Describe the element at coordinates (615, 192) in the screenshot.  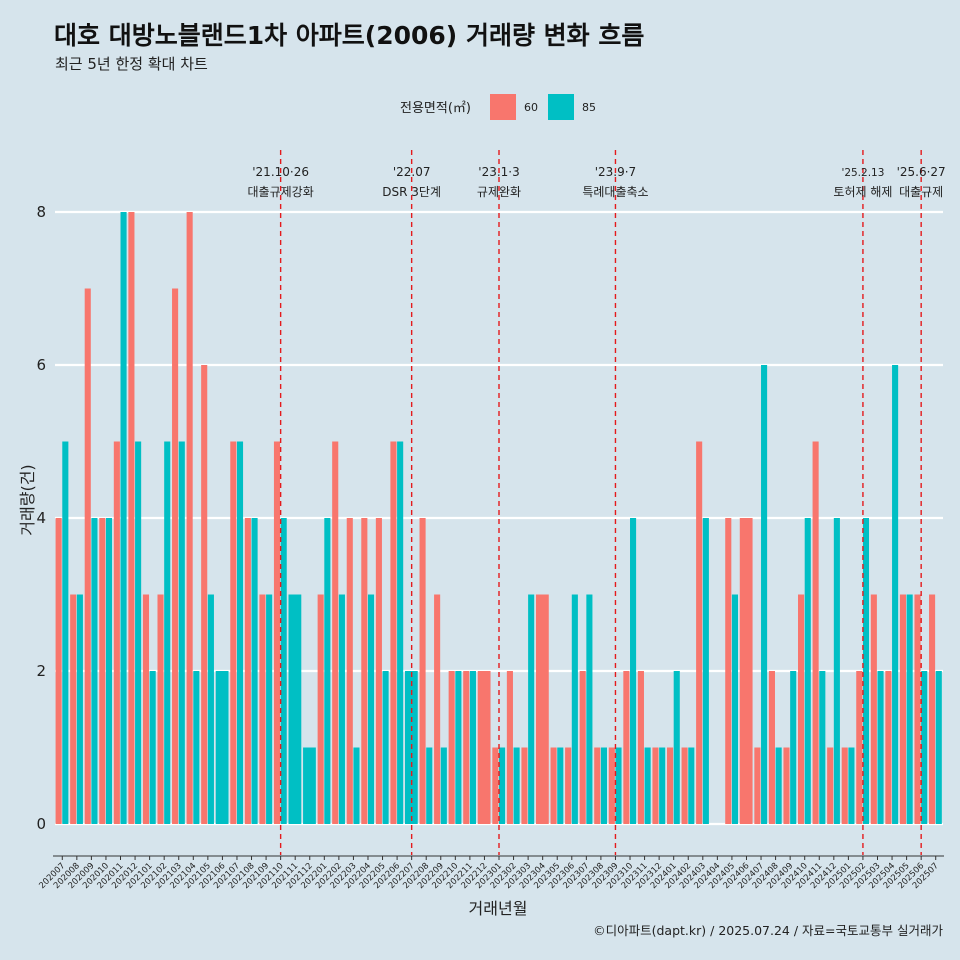
I see `event-name-label: 특례대출축소` at that location.